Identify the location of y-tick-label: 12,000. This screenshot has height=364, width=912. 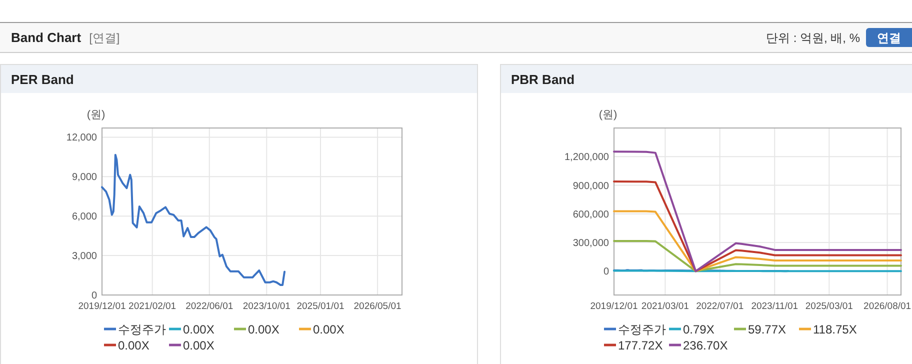
(82, 138).